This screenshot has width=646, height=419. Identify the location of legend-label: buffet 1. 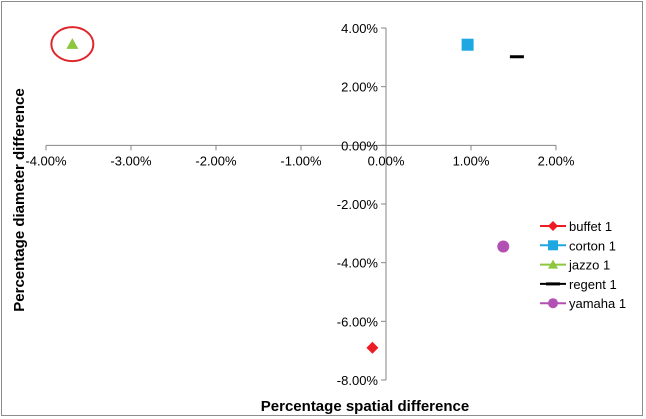
(590, 226).